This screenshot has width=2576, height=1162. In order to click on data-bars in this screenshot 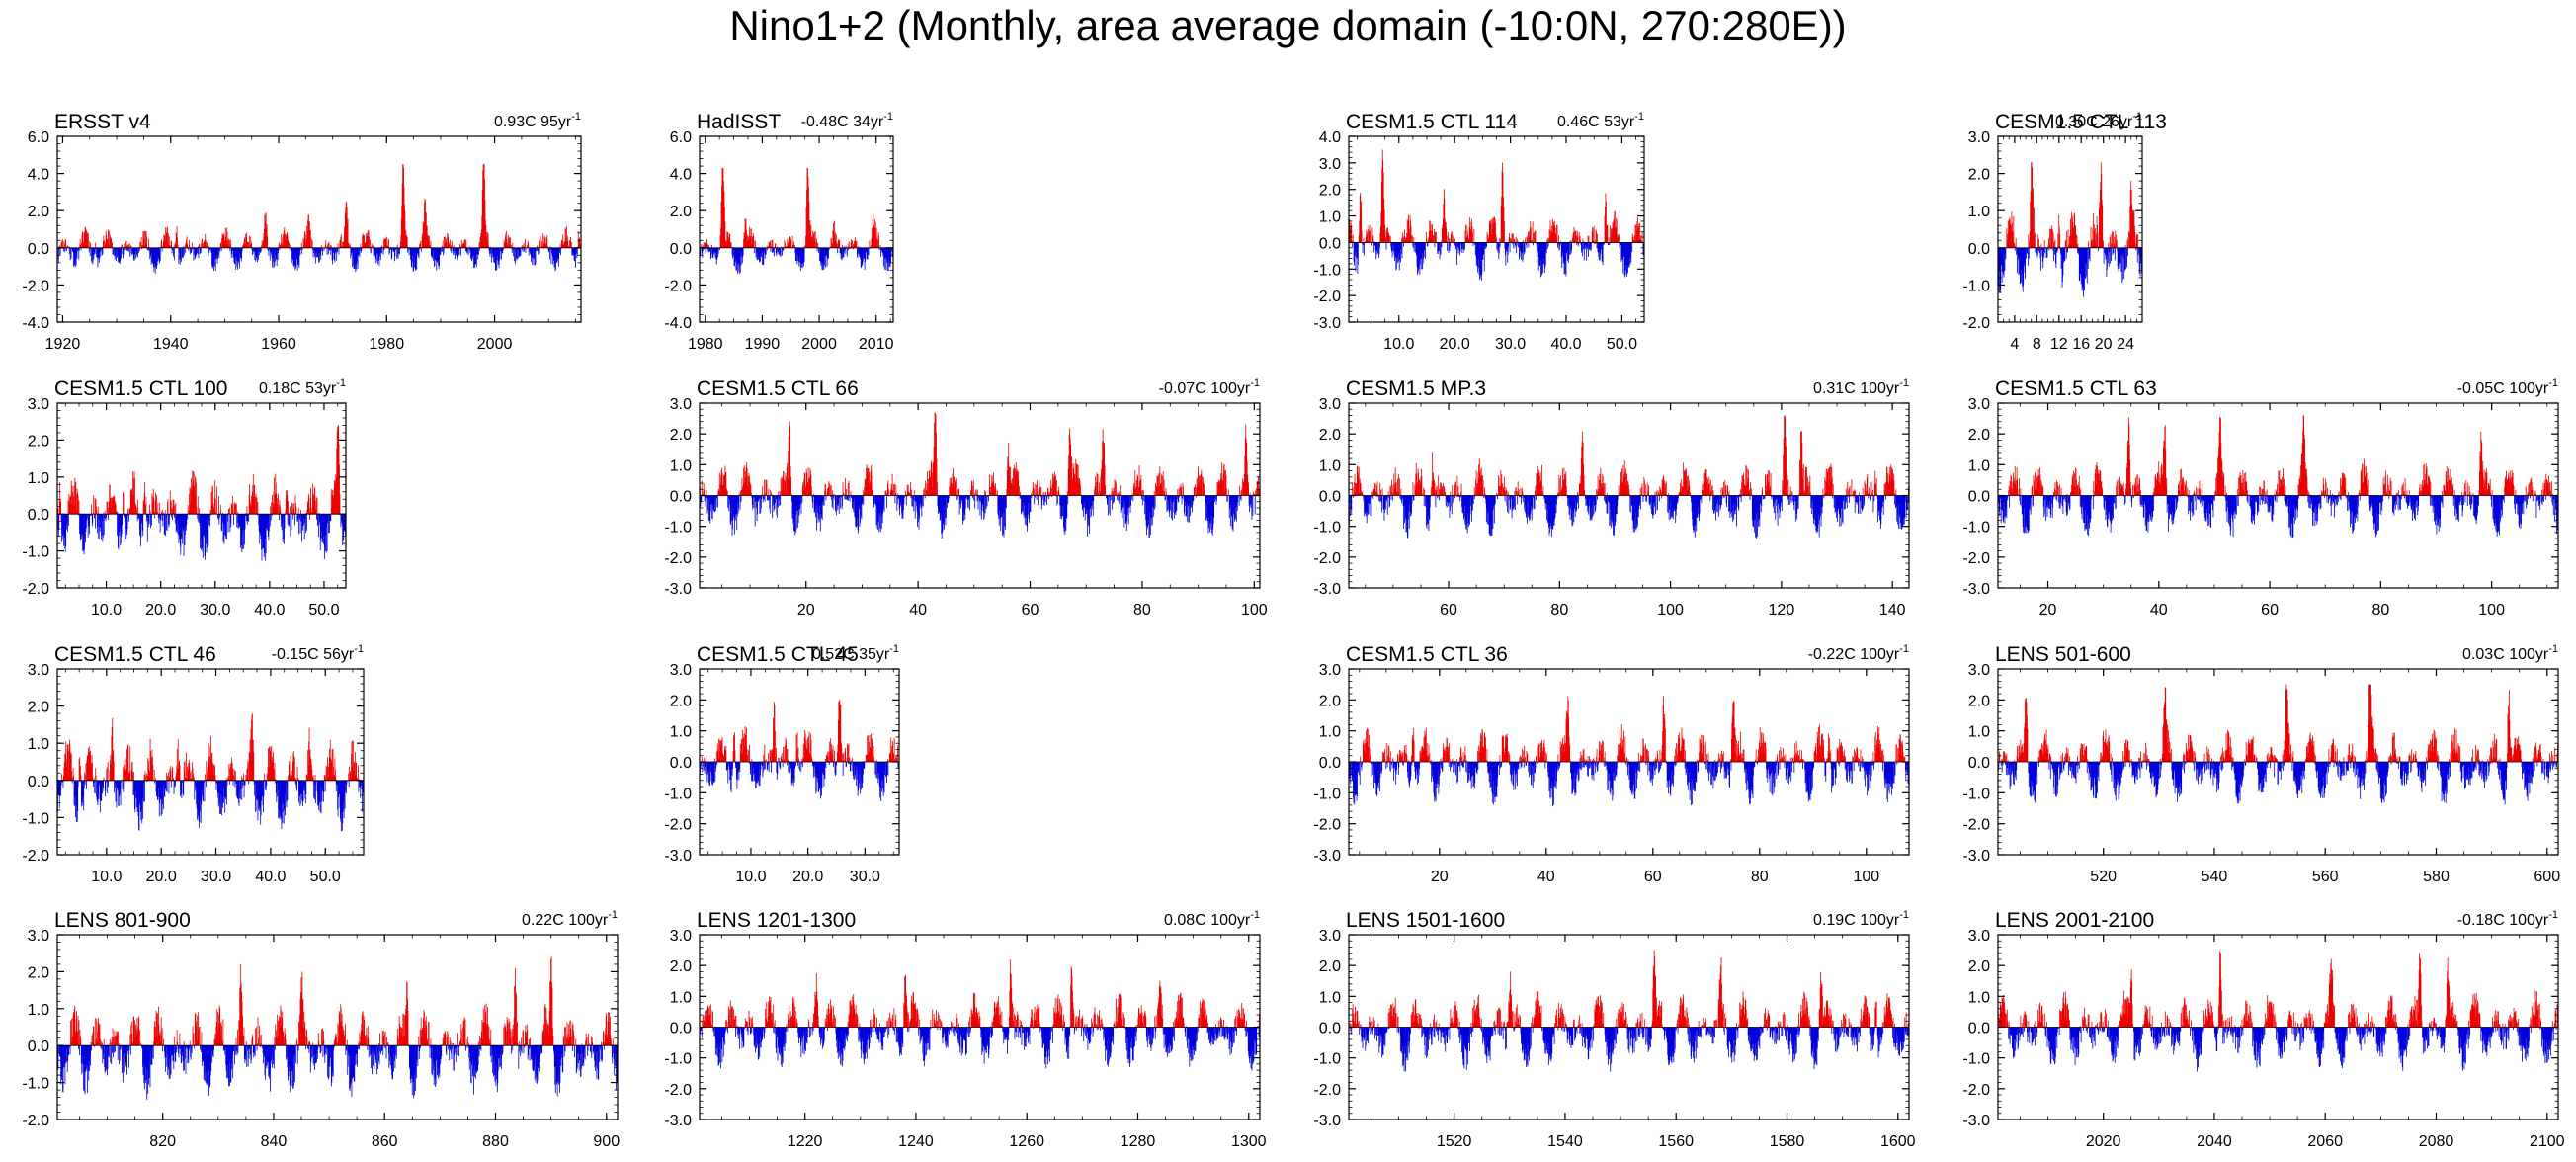, I will do `click(1497, 215)`.